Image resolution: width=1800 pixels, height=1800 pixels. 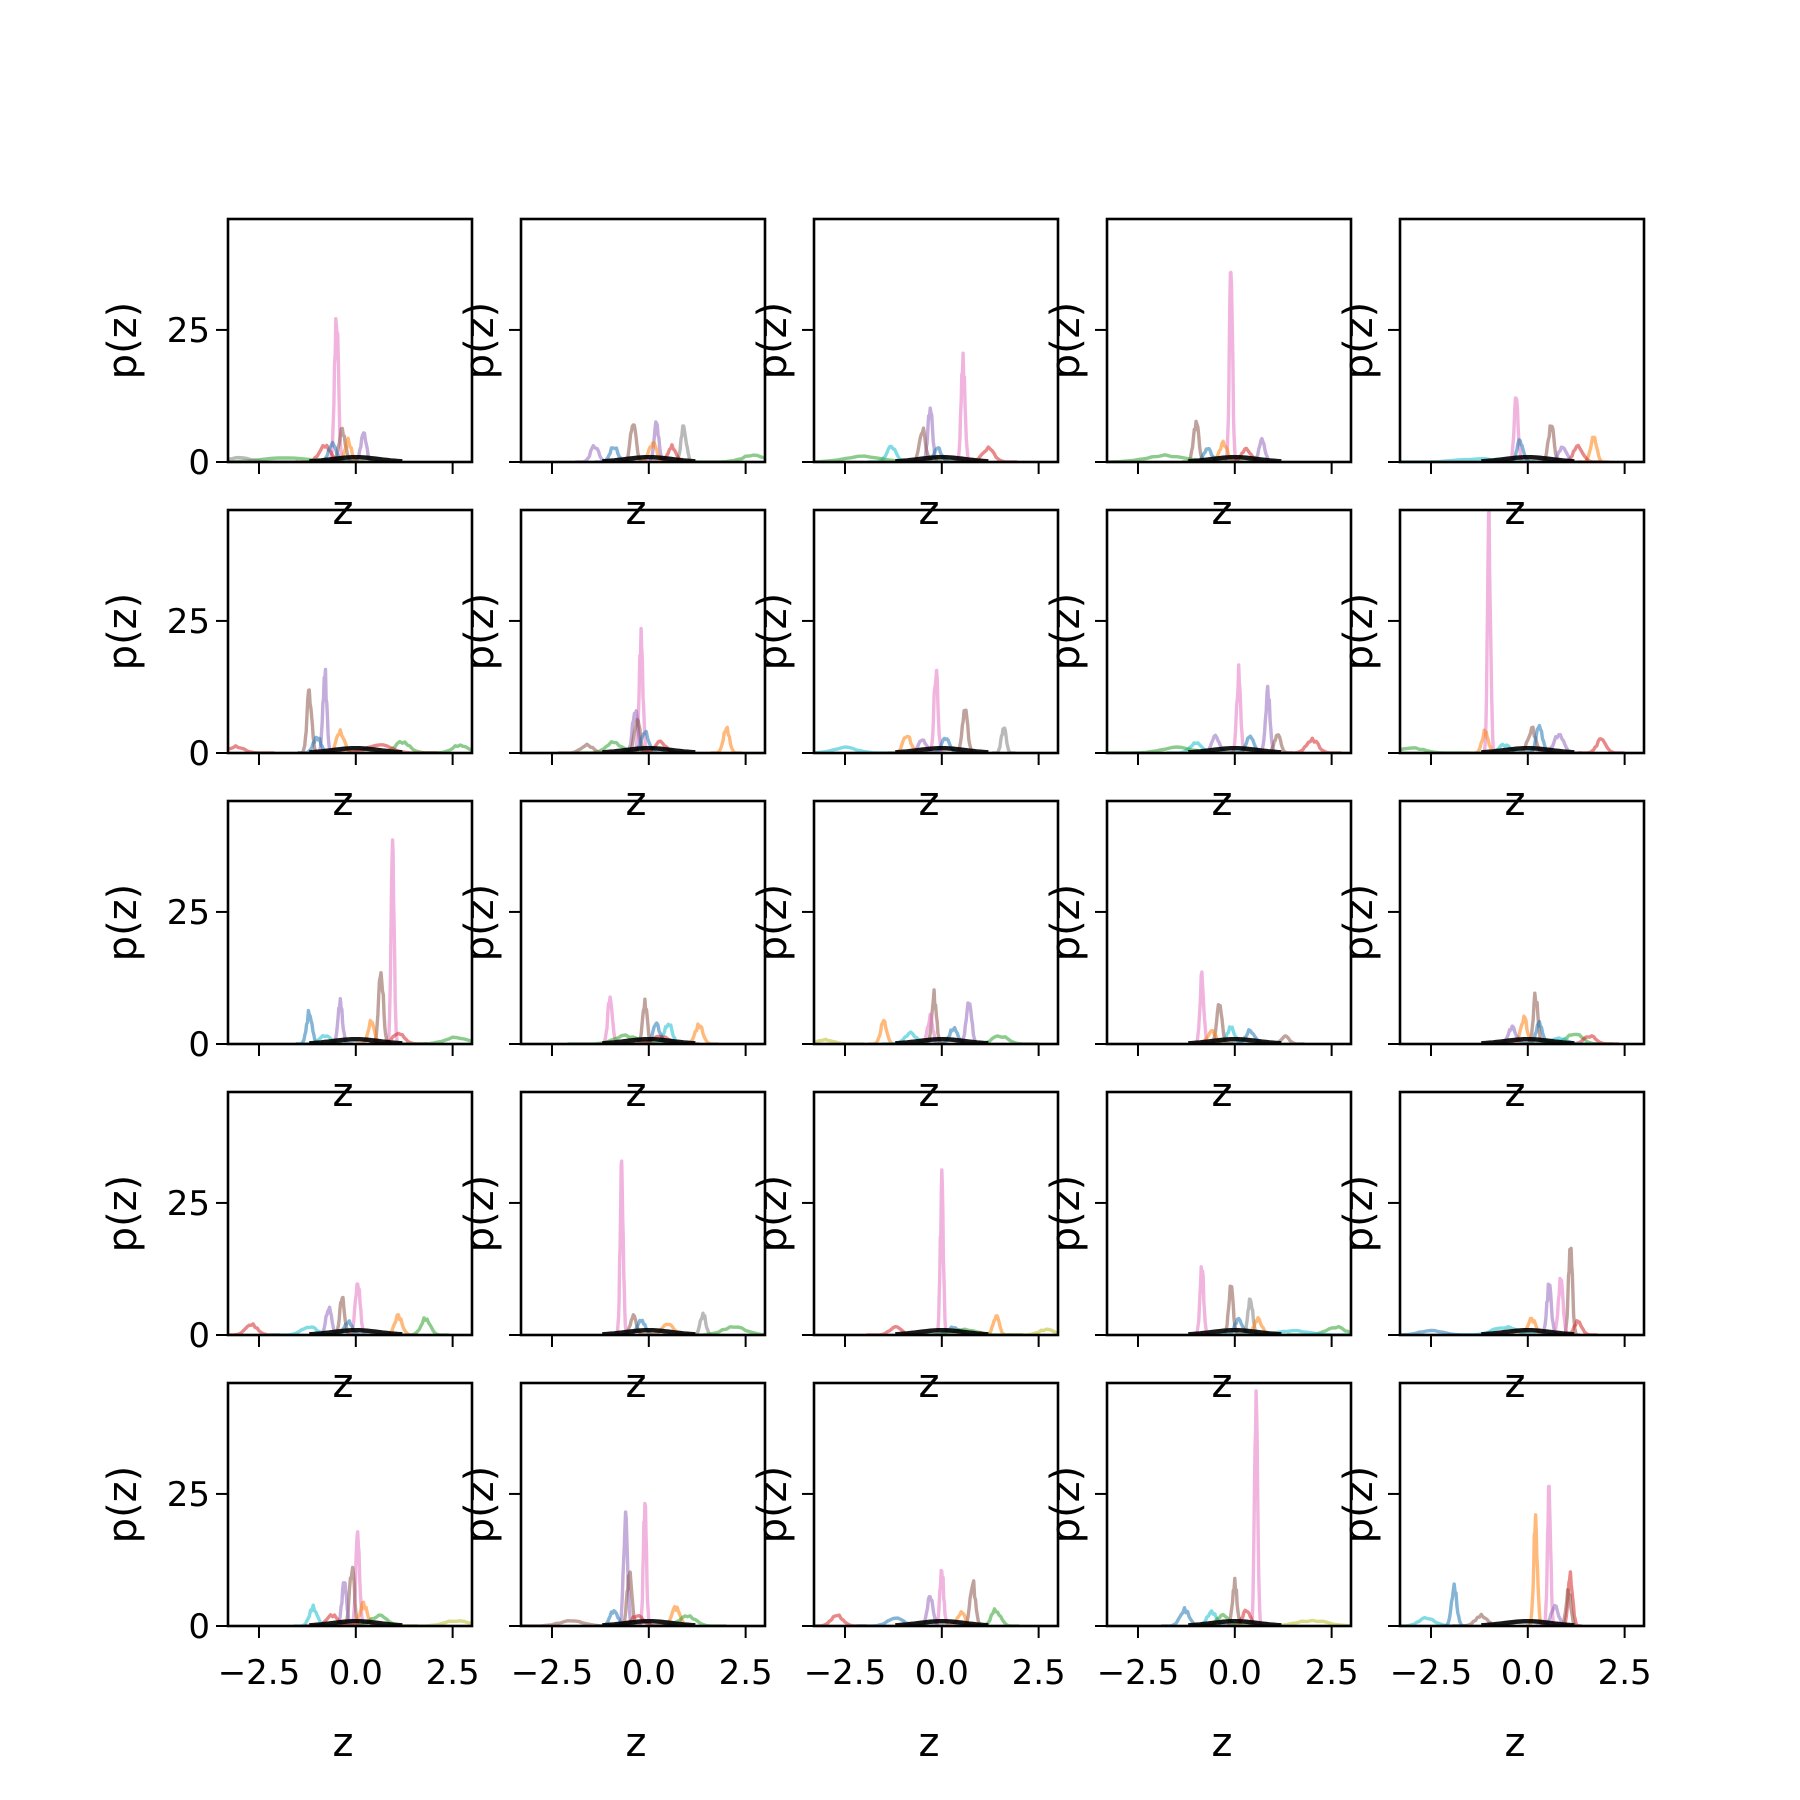 What do you see at coordinates (1198, 957) in the screenshot?
I see `subplot-3-4: zp(z)` at bounding box center [1198, 957].